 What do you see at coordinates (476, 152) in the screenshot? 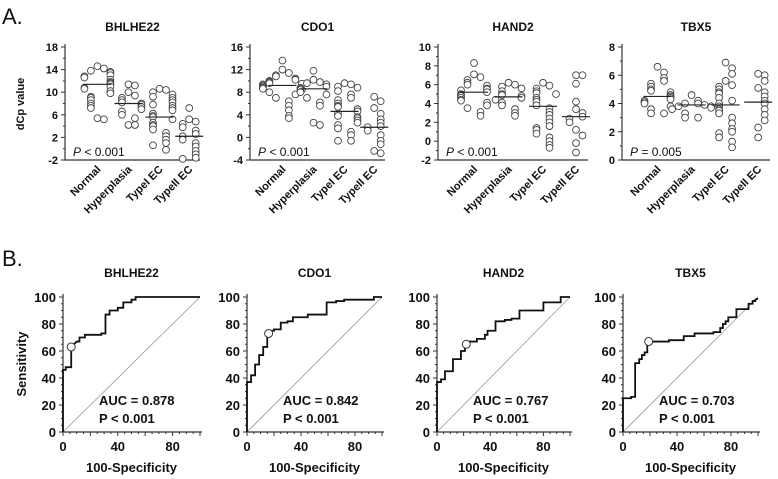
I see `p-value-text: < 0.001` at bounding box center [476, 152].